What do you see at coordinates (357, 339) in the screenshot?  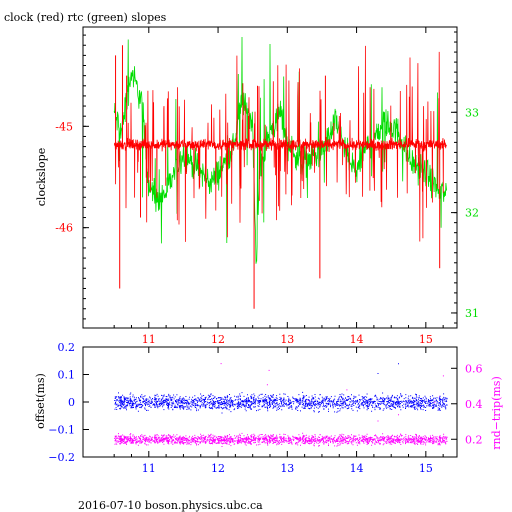 I see `top-x-tick-label: 14` at bounding box center [357, 339].